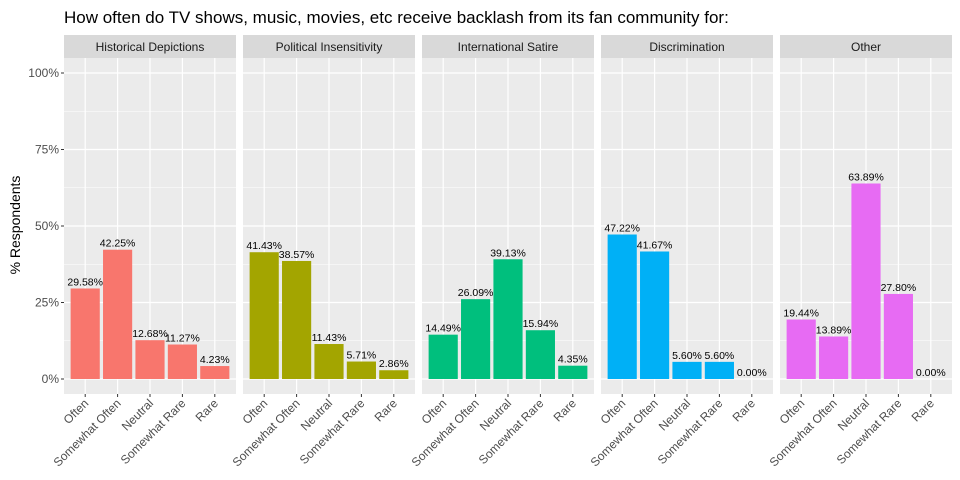 Image resolution: width=960 pixels, height=480 pixels. Describe the element at coordinates (297, 255) in the screenshot. I see `bar-value-label: 38.57%` at that location.